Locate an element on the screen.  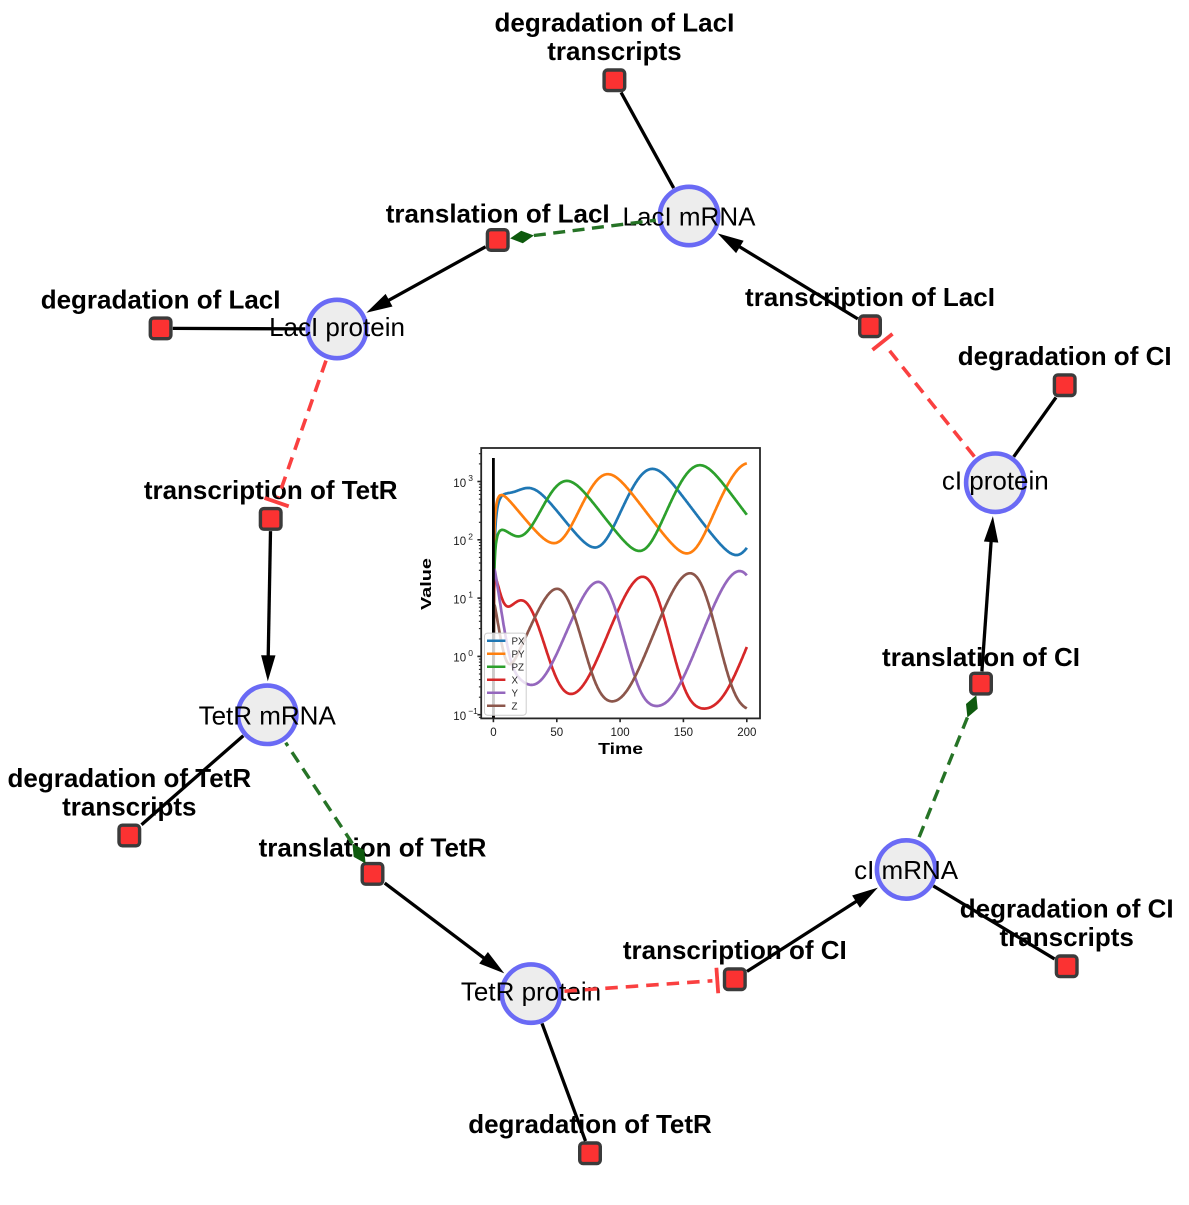
svg-text: PY is located at coordinates (519, 655).